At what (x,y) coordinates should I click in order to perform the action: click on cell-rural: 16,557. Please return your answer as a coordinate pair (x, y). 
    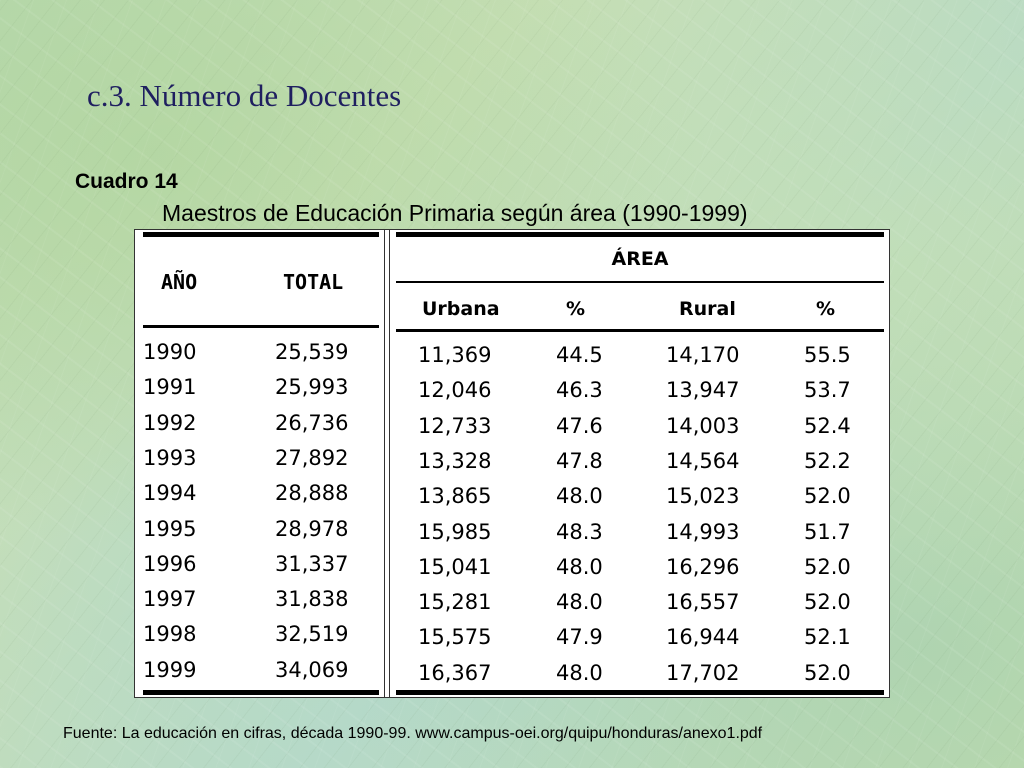
    Looking at the image, I should click on (703, 602).